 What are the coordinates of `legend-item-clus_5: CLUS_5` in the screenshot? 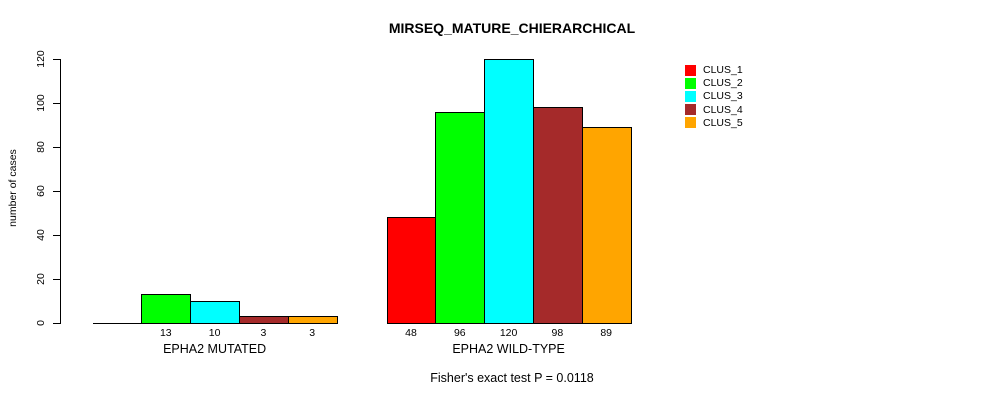 It's located at (714, 123).